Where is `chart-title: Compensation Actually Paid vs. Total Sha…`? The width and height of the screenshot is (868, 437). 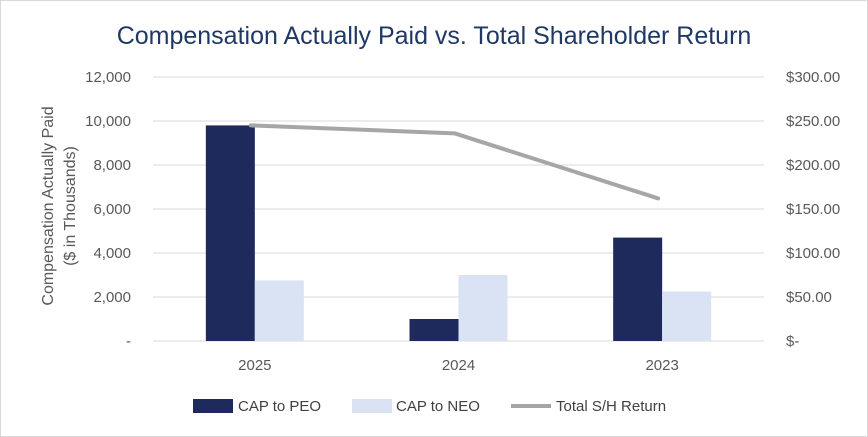 chart-title: Compensation Actually Paid vs. Total Sha… is located at coordinates (434, 36).